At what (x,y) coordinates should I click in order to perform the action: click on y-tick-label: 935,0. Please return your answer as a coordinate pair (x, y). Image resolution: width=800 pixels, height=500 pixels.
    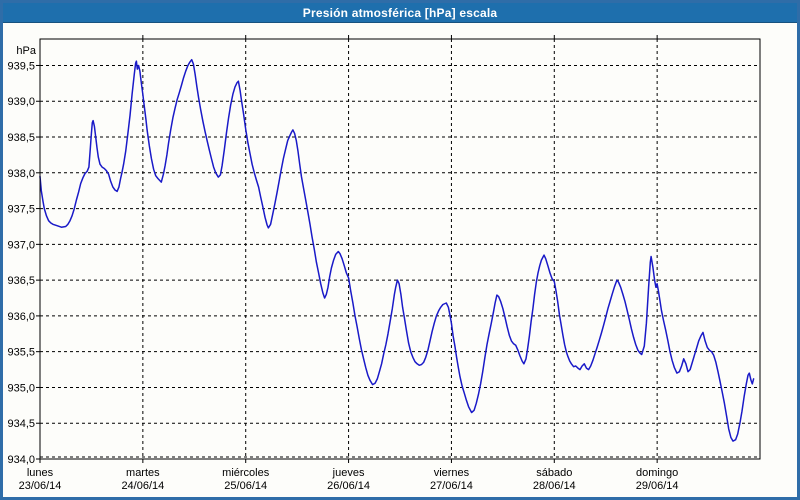
    Looking at the image, I should click on (21, 388).